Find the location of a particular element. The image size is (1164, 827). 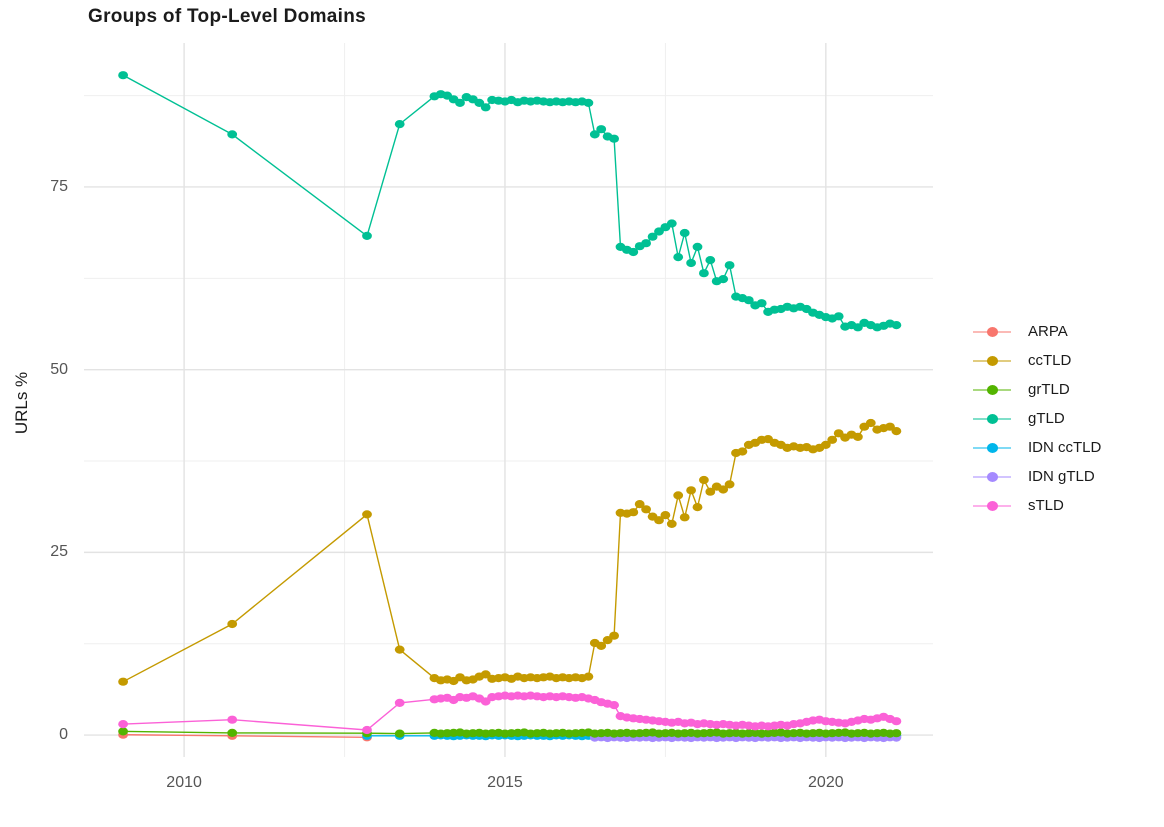

legend-item-cctld: ccTLD is located at coordinates (1036, 360).